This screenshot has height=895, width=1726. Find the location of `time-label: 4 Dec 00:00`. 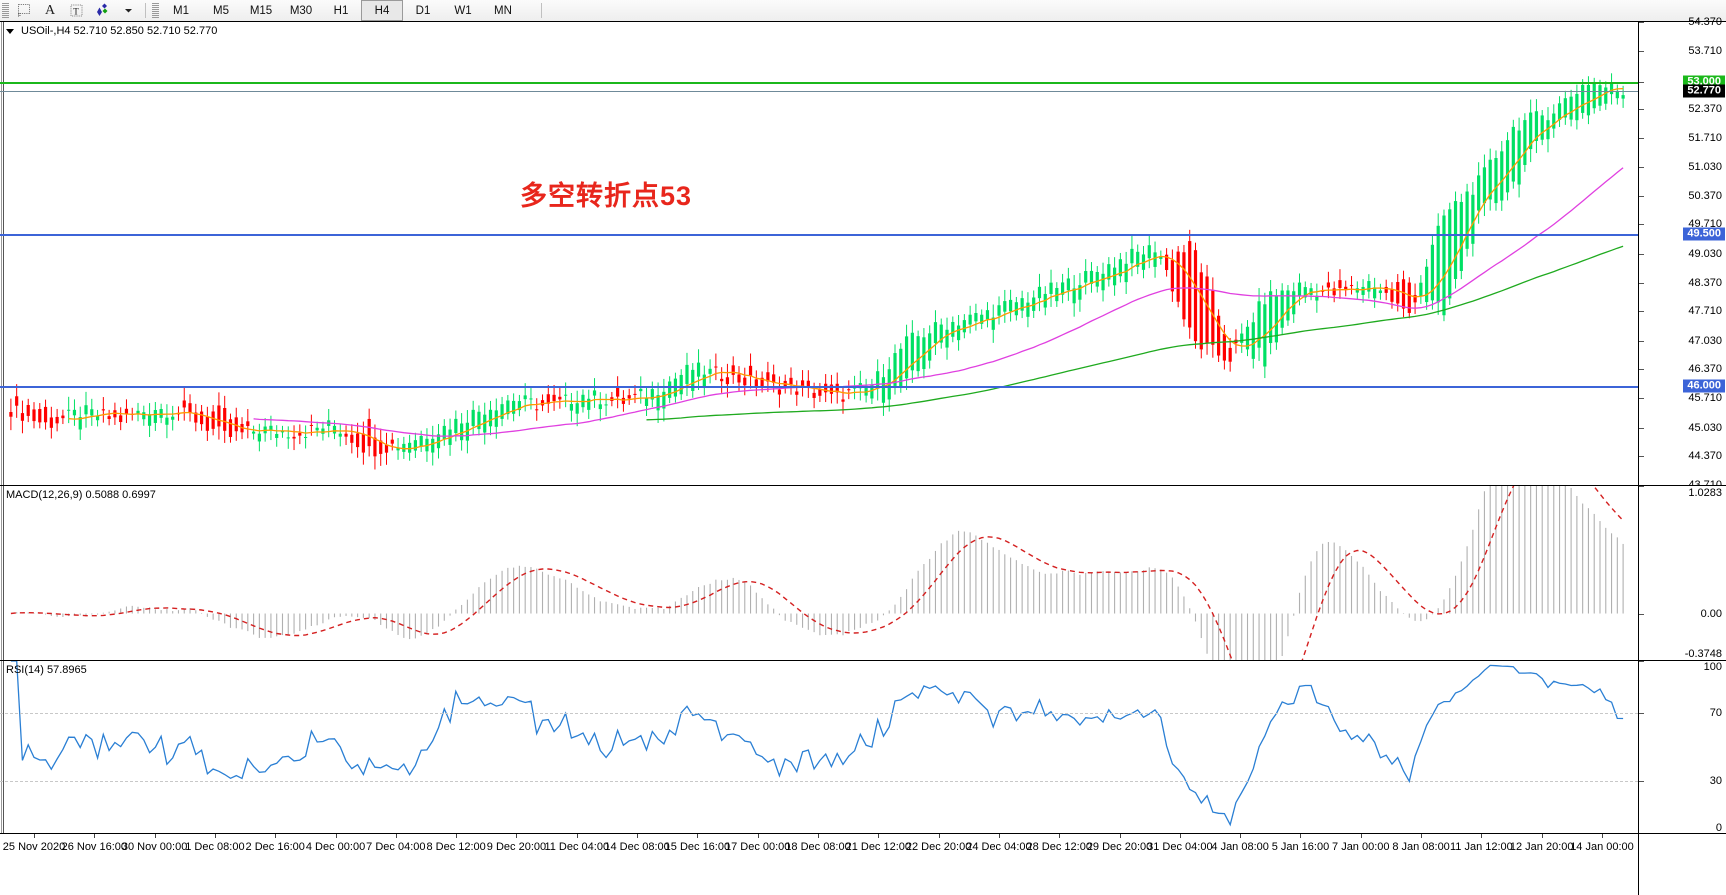

time-label: 4 Dec 00:00 is located at coordinates (335, 847).